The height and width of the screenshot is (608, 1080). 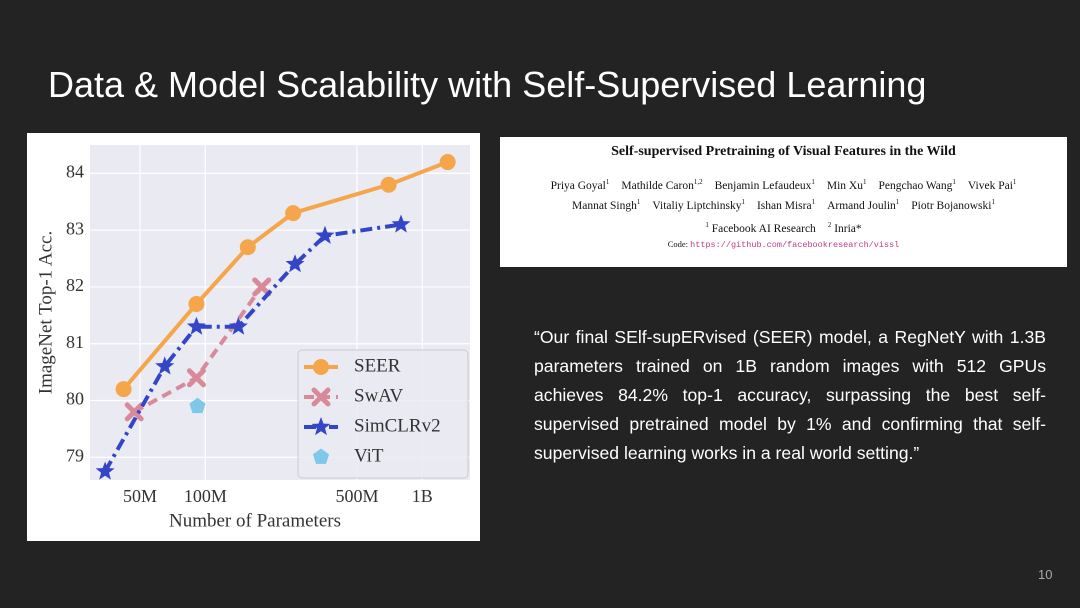 What do you see at coordinates (75, 455) in the screenshot?
I see `y-tick-label: 79` at bounding box center [75, 455].